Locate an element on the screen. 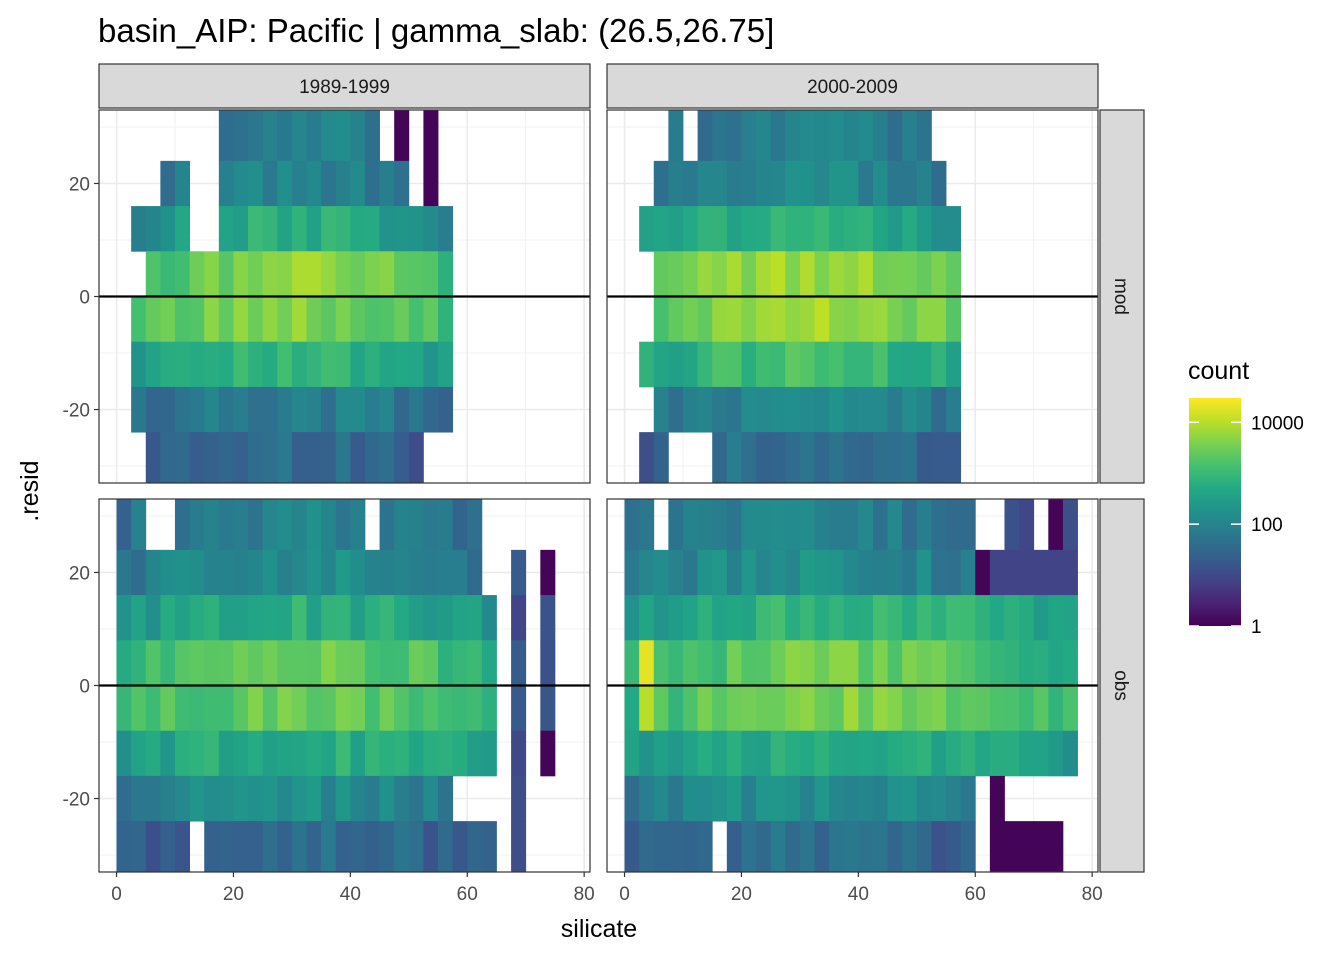 This screenshot has height=960, width=1344. x-tick-label: 20 is located at coordinates (741, 894).